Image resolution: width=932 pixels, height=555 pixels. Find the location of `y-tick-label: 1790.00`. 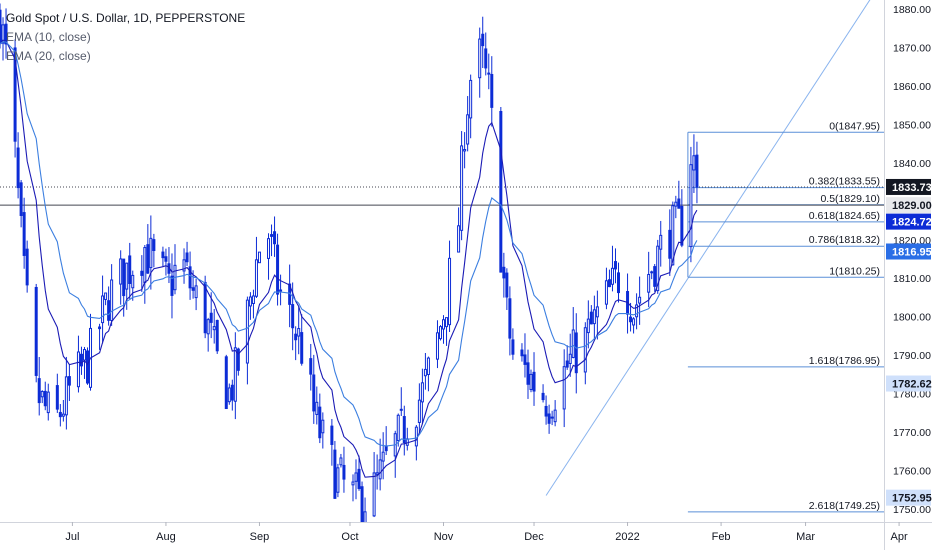

y-tick-label: 1790.00 is located at coordinates (912, 356).